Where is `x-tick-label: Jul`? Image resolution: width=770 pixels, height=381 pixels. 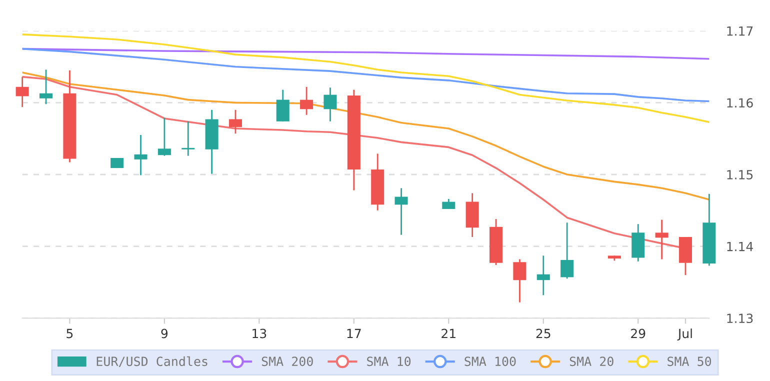 x-tick-label: Jul is located at coordinates (684, 334).